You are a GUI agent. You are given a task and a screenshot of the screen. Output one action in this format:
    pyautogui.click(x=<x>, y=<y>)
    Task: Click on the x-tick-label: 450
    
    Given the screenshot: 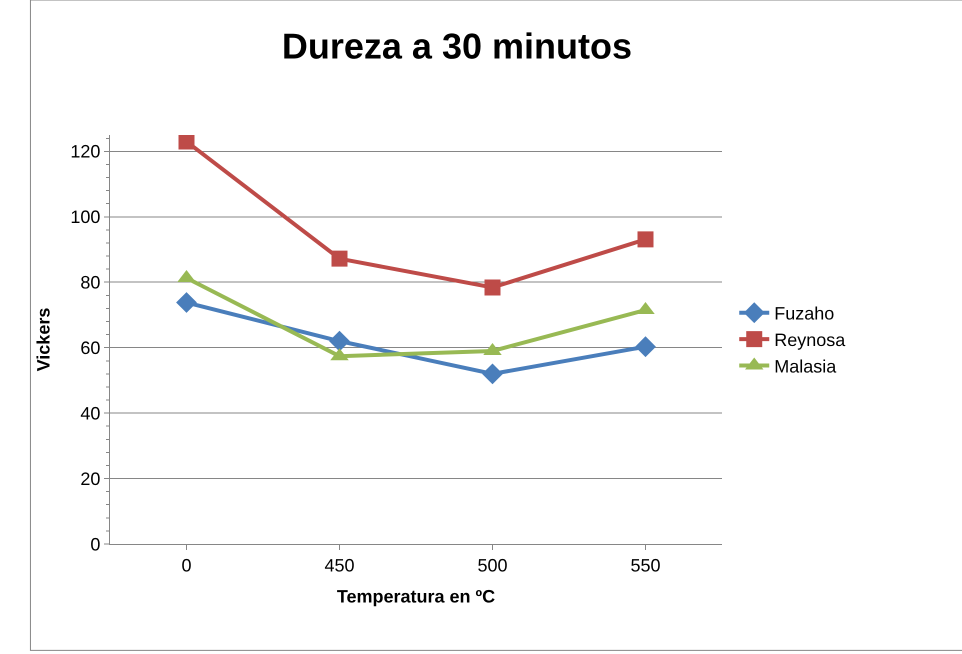 What is the action you would take?
    pyautogui.click(x=339, y=566)
    